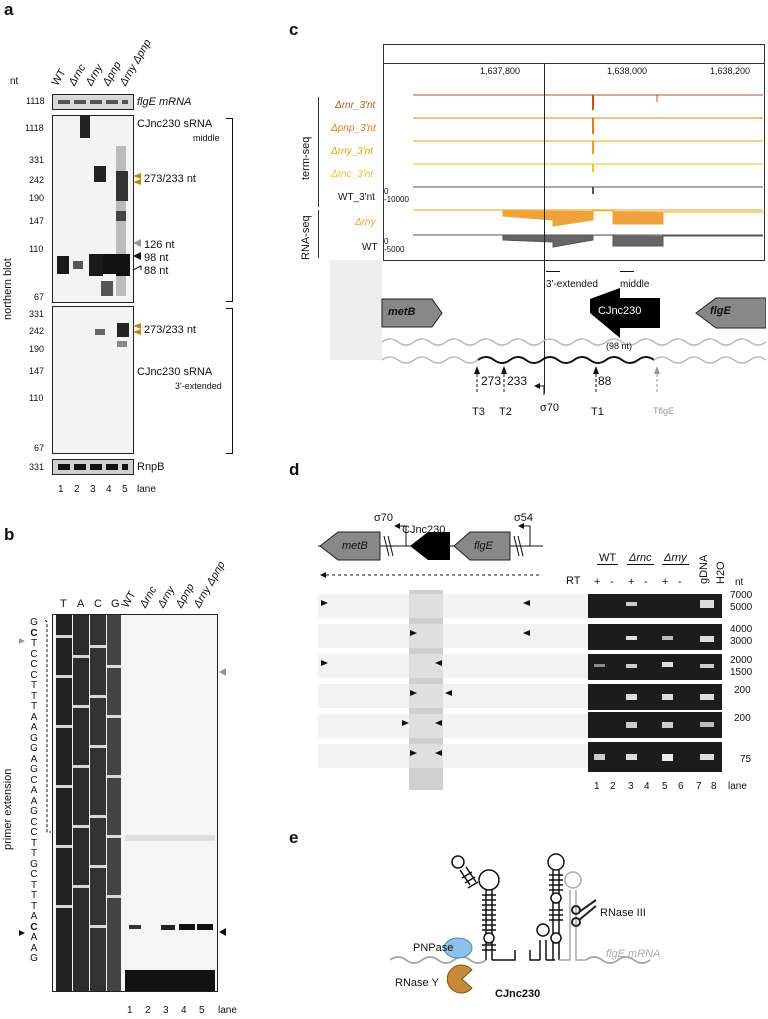 The image size is (768, 1019). I want to click on gel-side-markers, so click(222, 802).